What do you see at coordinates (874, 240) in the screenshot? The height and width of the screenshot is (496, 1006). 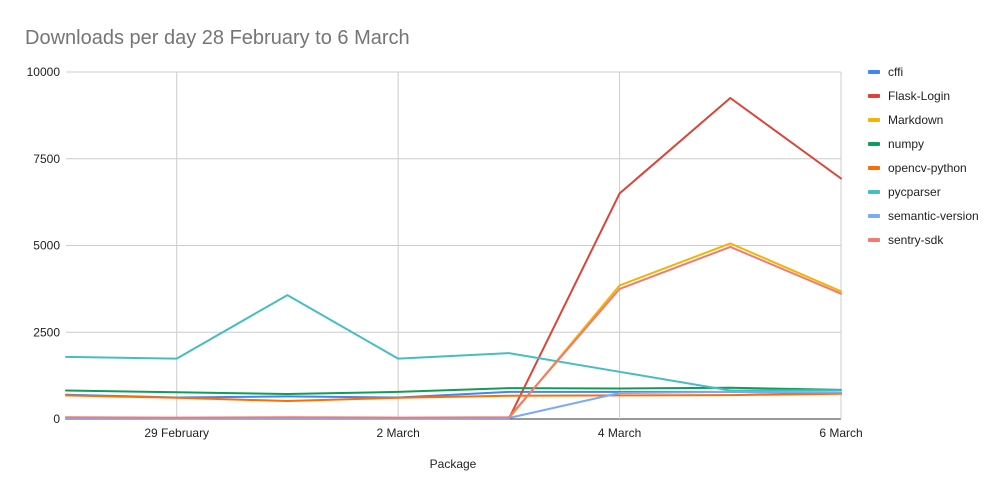 I see `legend-swatch-sentry-sdk` at bounding box center [874, 240].